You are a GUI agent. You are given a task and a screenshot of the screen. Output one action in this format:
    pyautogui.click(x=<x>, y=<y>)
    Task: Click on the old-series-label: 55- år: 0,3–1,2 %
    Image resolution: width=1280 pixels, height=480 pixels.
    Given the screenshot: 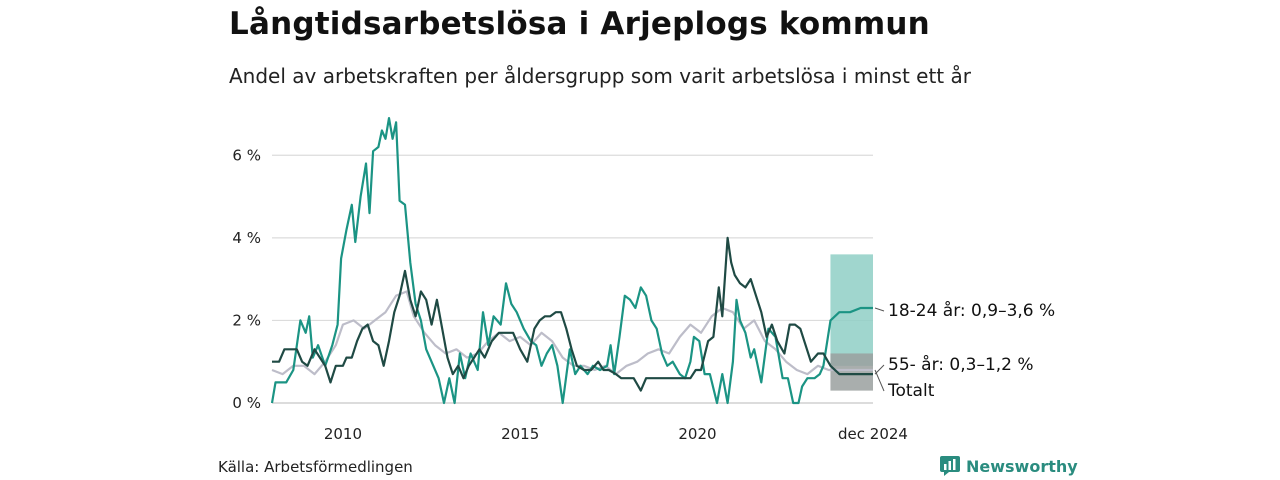 What is the action you would take?
    pyautogui.click(x=961, y=364)
    